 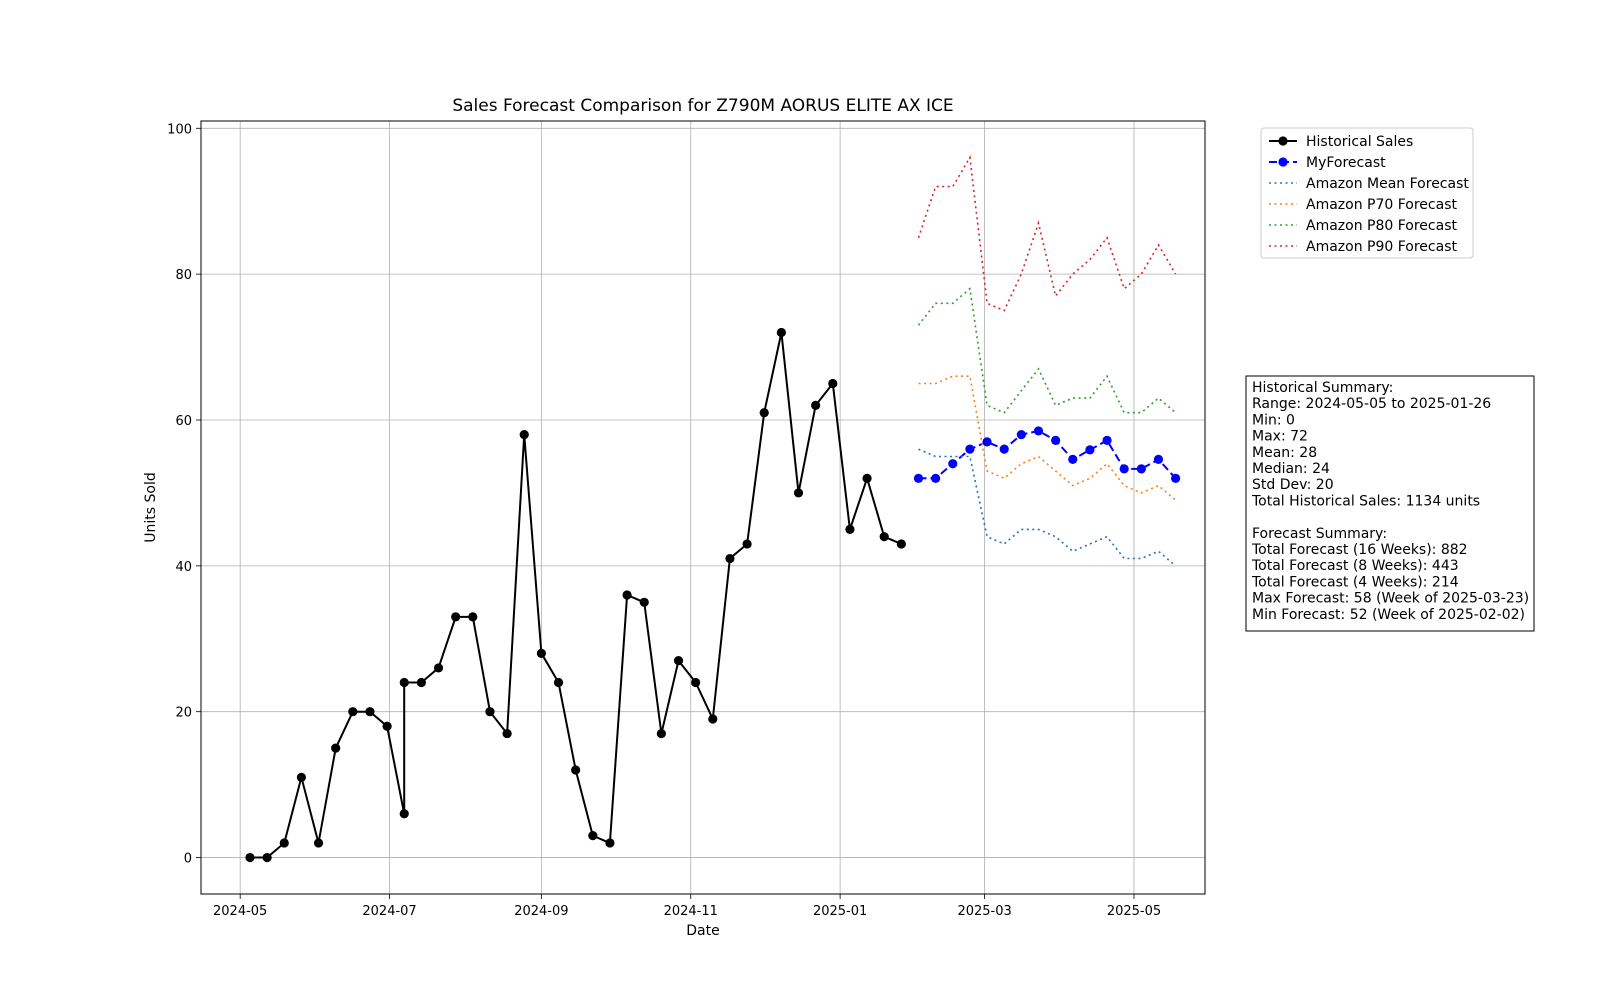 I want to click on y-tick-label: 60, so click(x=183, y=421).